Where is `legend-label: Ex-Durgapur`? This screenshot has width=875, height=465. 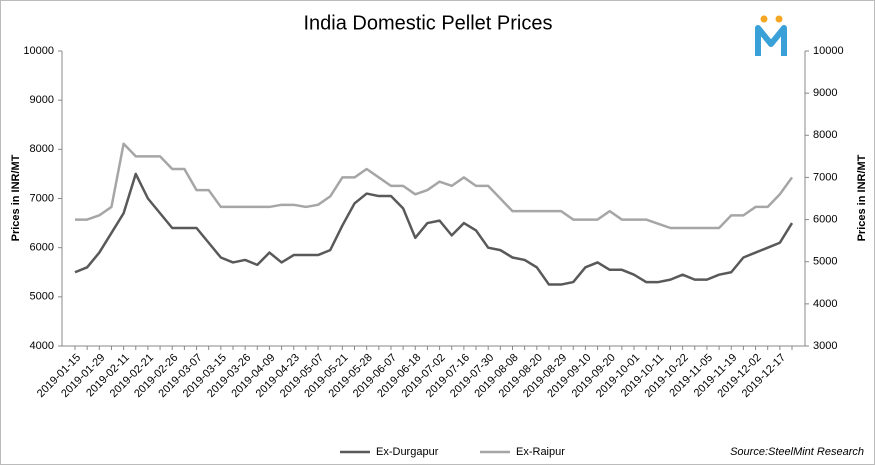 legend-label: Ex-Durgapur is located at coordinates (407, 452).